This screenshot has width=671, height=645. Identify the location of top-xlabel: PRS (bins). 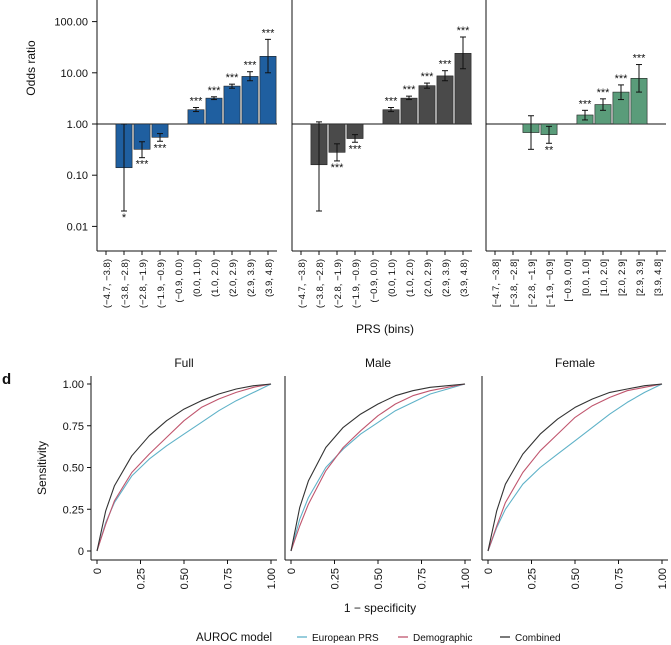
(385, 329).